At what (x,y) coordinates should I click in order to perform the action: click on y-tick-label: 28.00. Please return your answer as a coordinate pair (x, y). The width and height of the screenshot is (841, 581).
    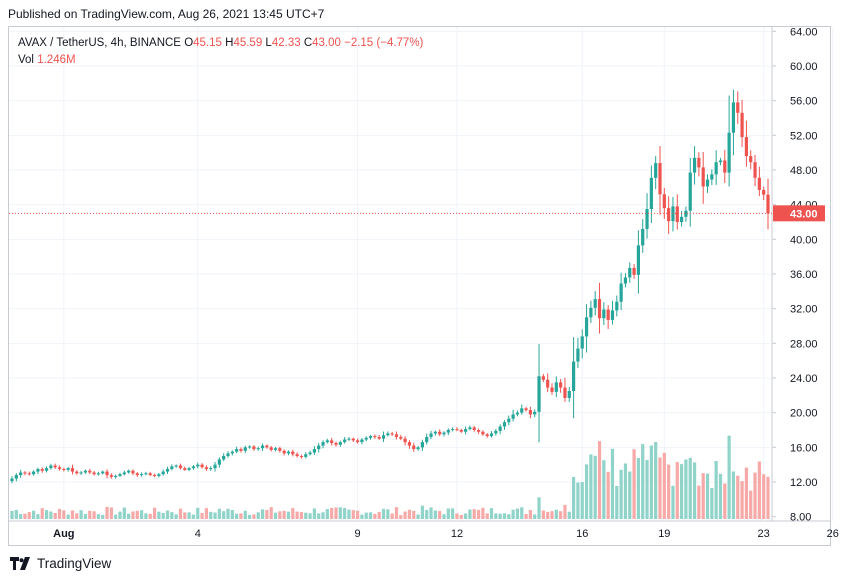
    Looking at the image, I should click on (804, 344).